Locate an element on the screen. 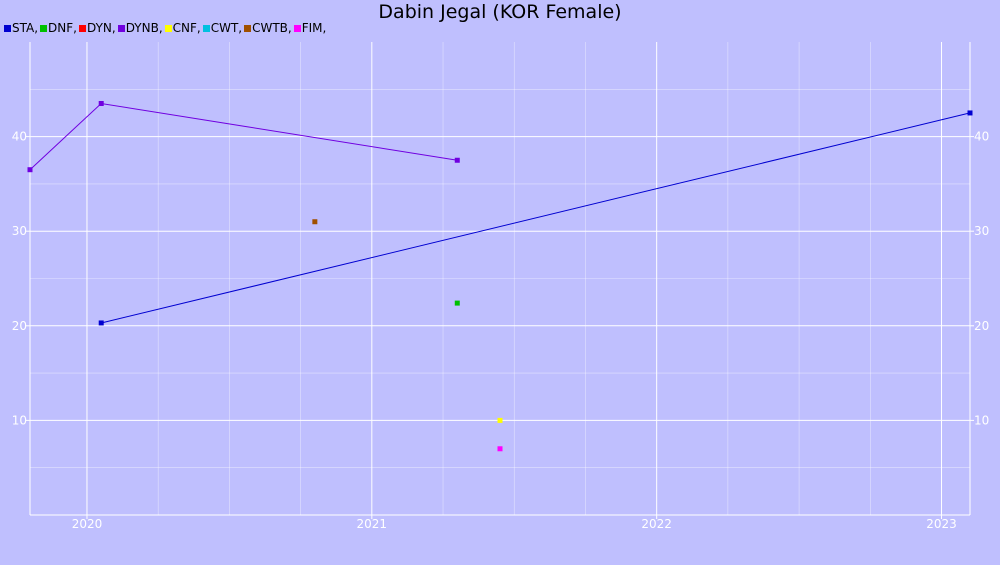  legend-label: CNF, is located at coordinates (186, 28).